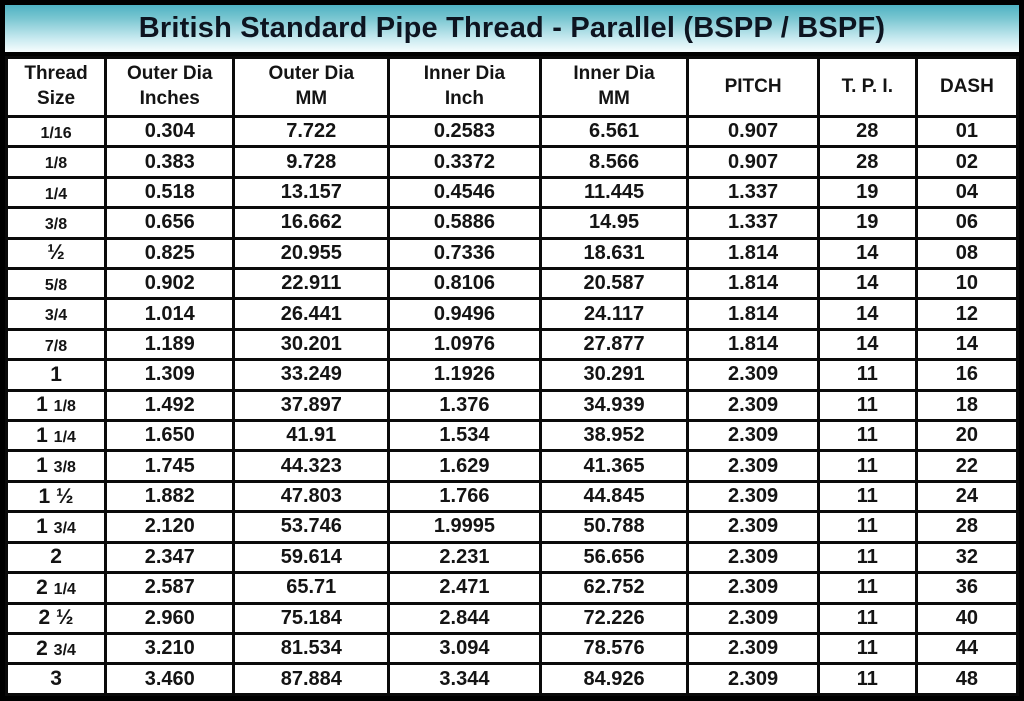 Image resolution: width=1024 pixels, height=701 pixels. I want to click on value-cell: 3.344, so click(464, 679).